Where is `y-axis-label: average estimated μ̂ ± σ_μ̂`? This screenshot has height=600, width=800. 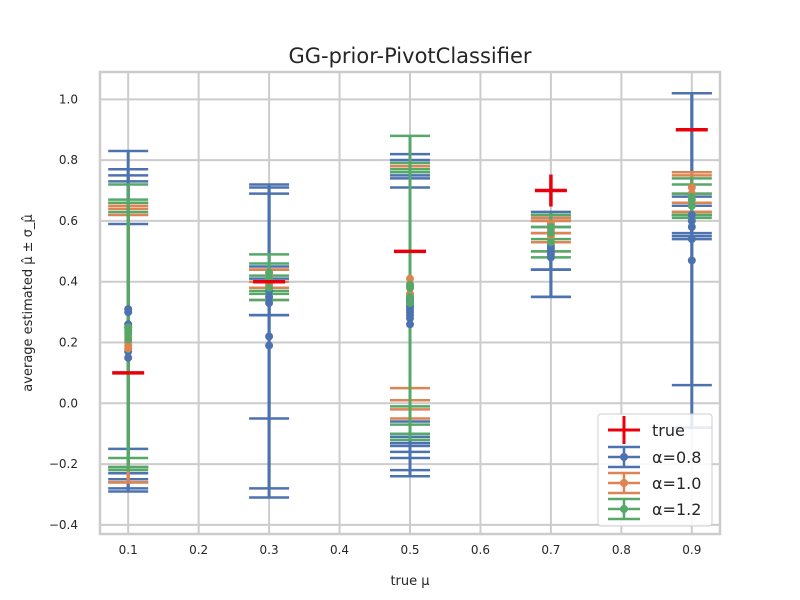 y-axis-label: average estimated μ̂ ± σ_μ̂ is located at coordinates (28, 302).